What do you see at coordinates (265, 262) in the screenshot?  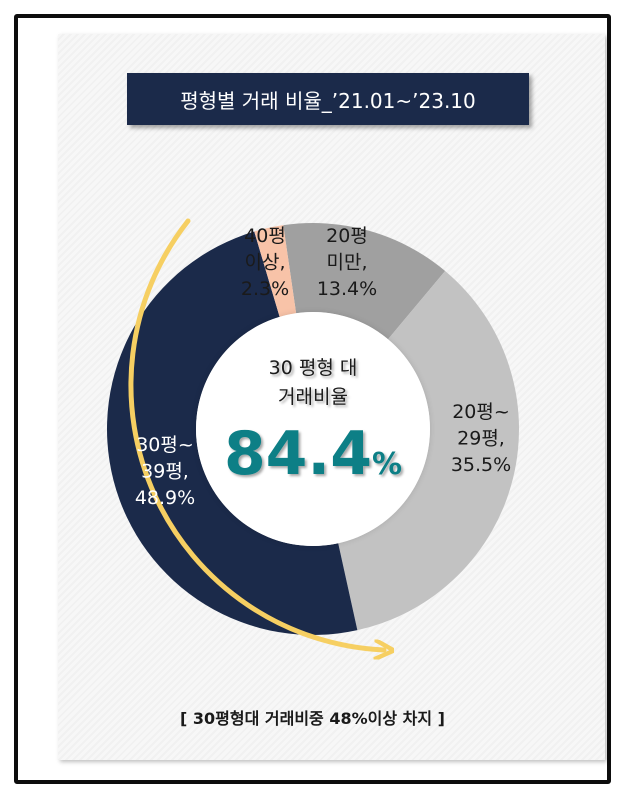 I see `slice-label: 40평 이상, 2.3%` at bounding box center [265, 262].